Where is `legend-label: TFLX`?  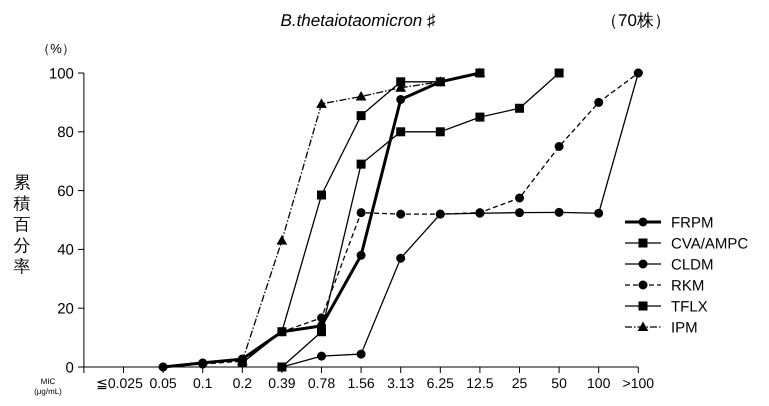
legend-label: TFLX is located at coordinates (689, 307).